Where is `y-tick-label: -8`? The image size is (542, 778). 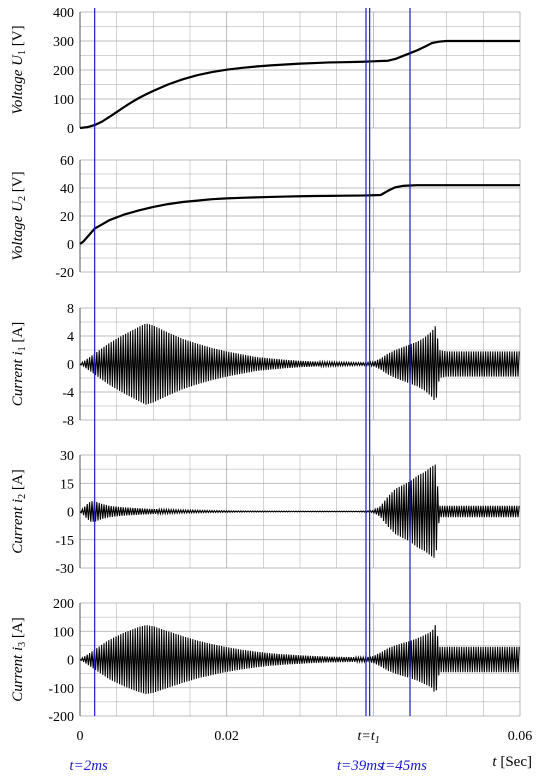
y-tick-label: -8 is located at coordinates (68, 421).